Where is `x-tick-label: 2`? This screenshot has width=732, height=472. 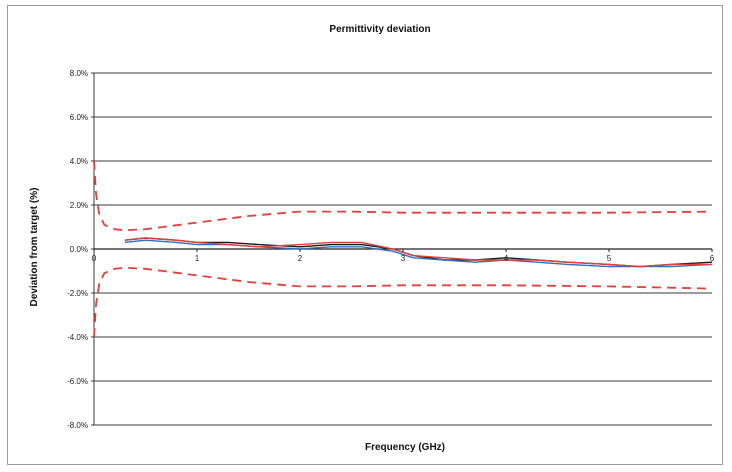 x-tick-label: 2 is located at coordinates (300, 258).